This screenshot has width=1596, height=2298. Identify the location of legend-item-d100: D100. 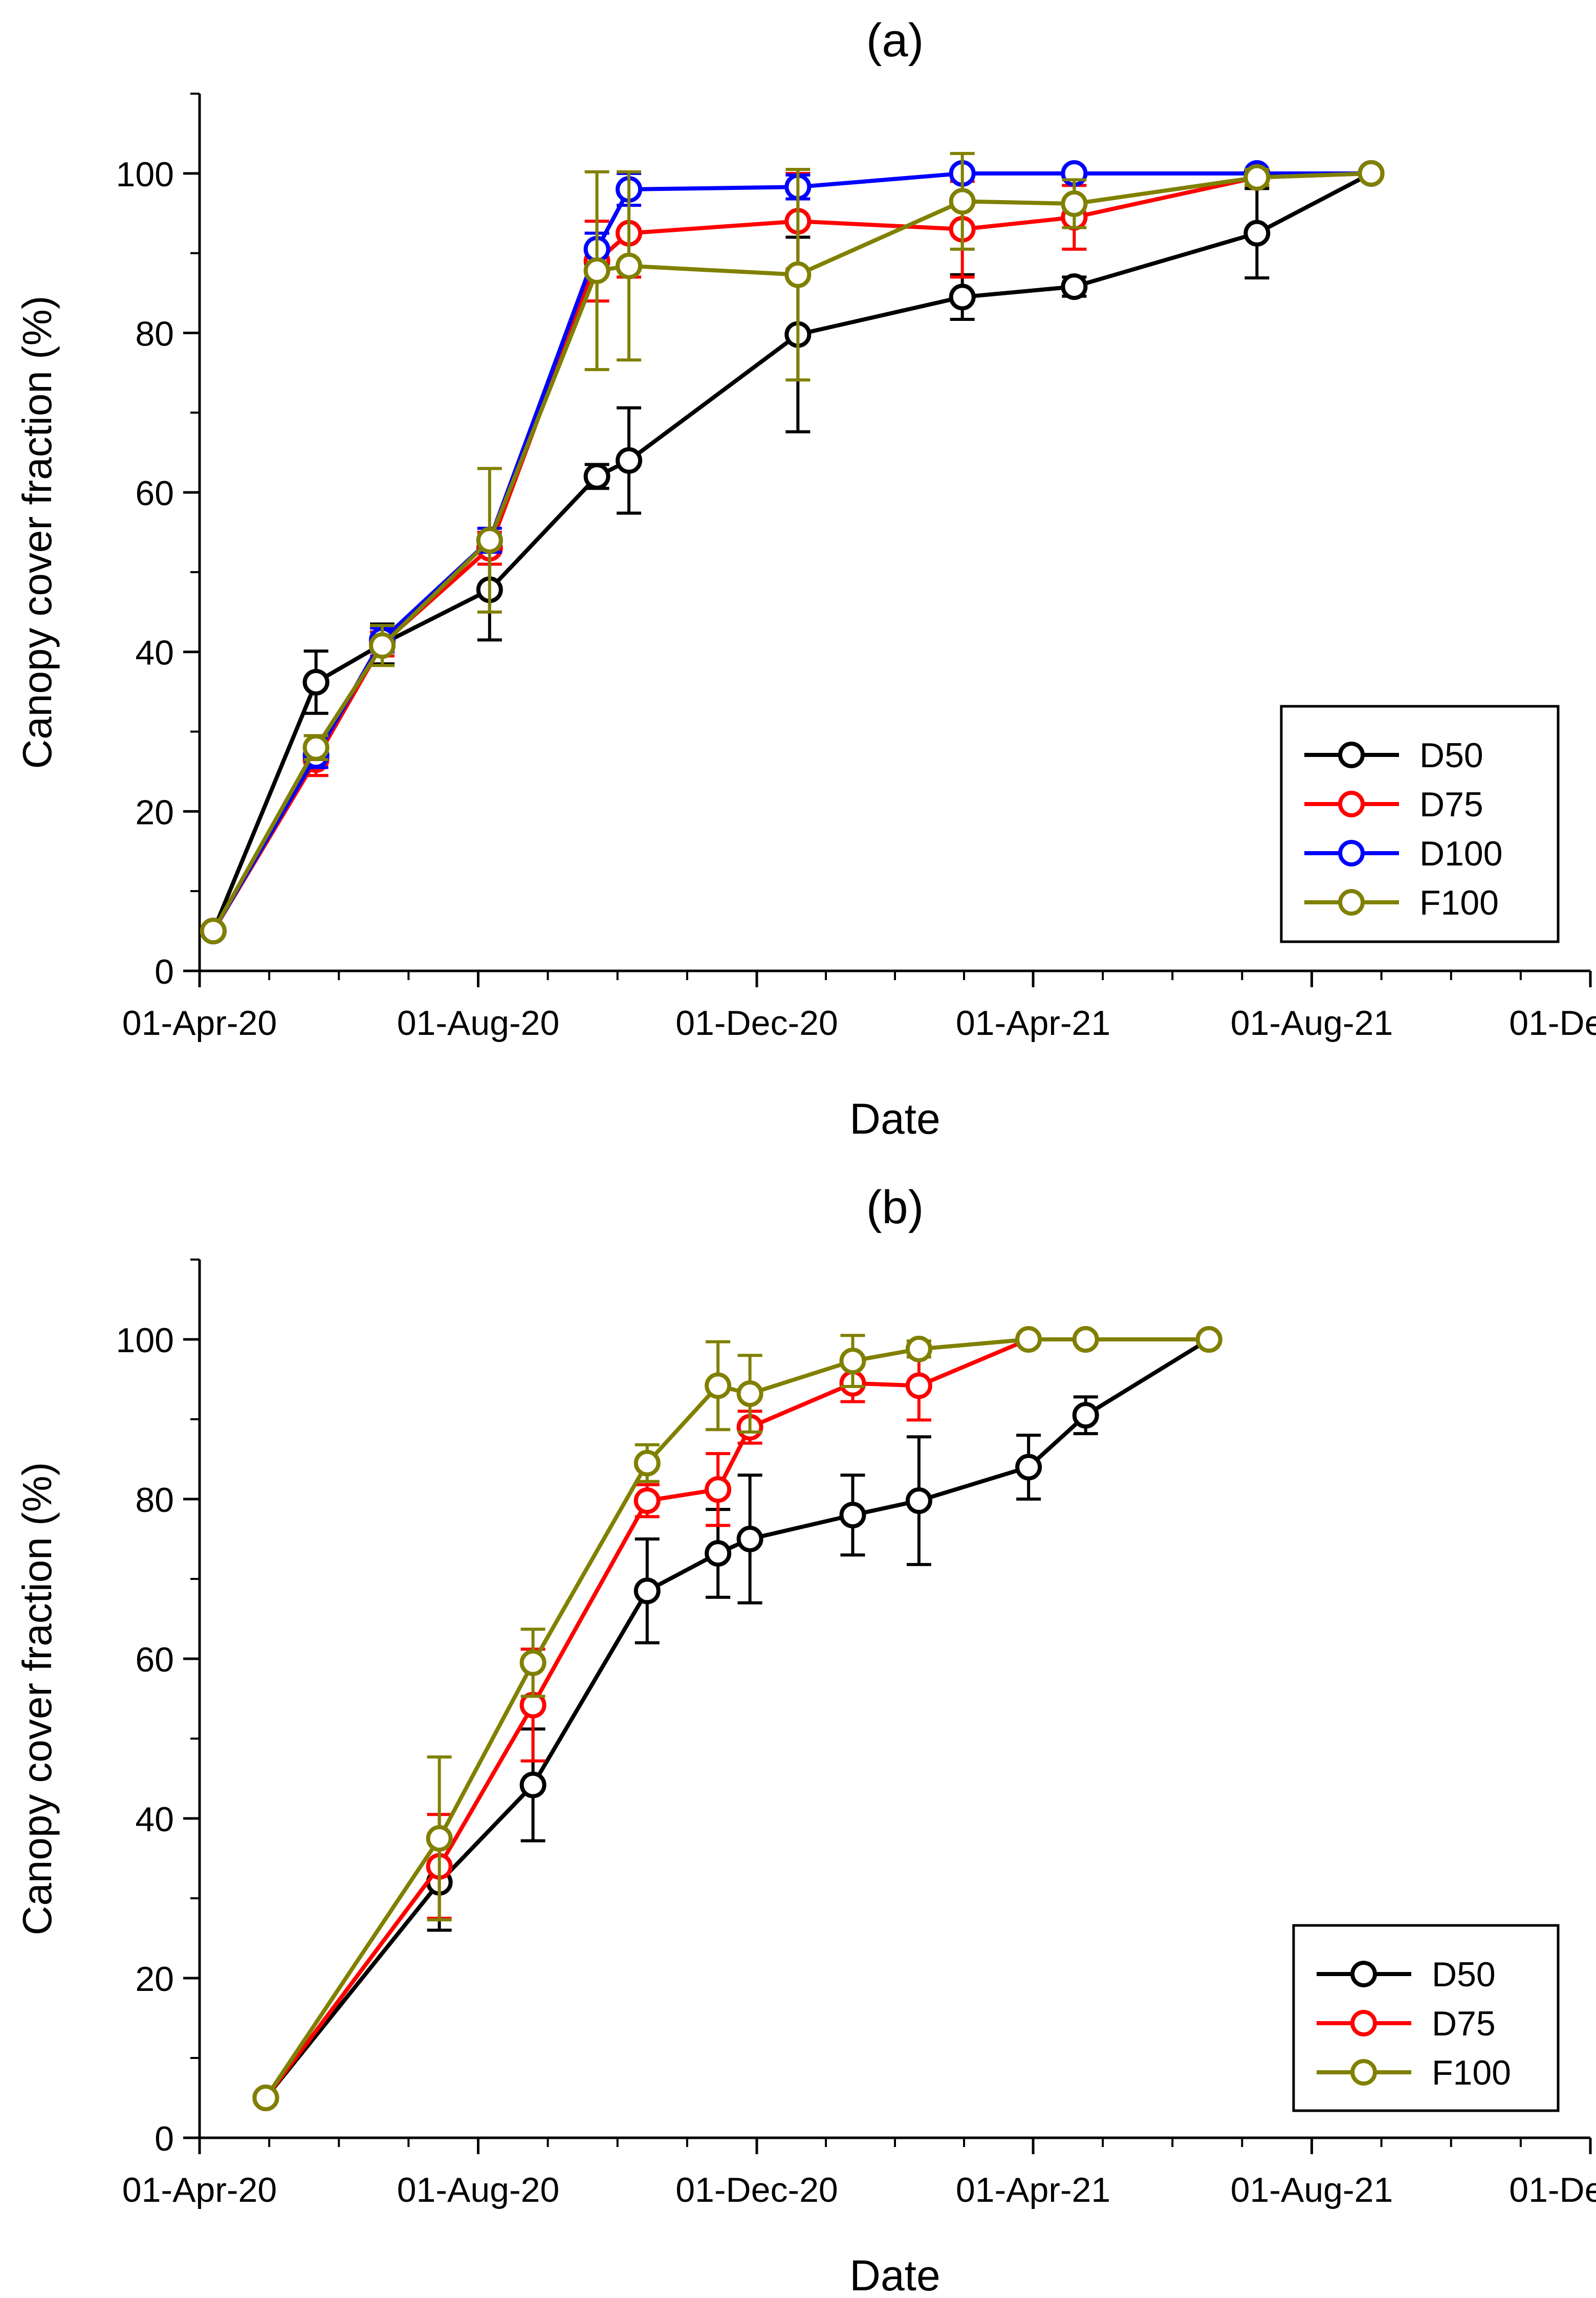
(1403, 853).